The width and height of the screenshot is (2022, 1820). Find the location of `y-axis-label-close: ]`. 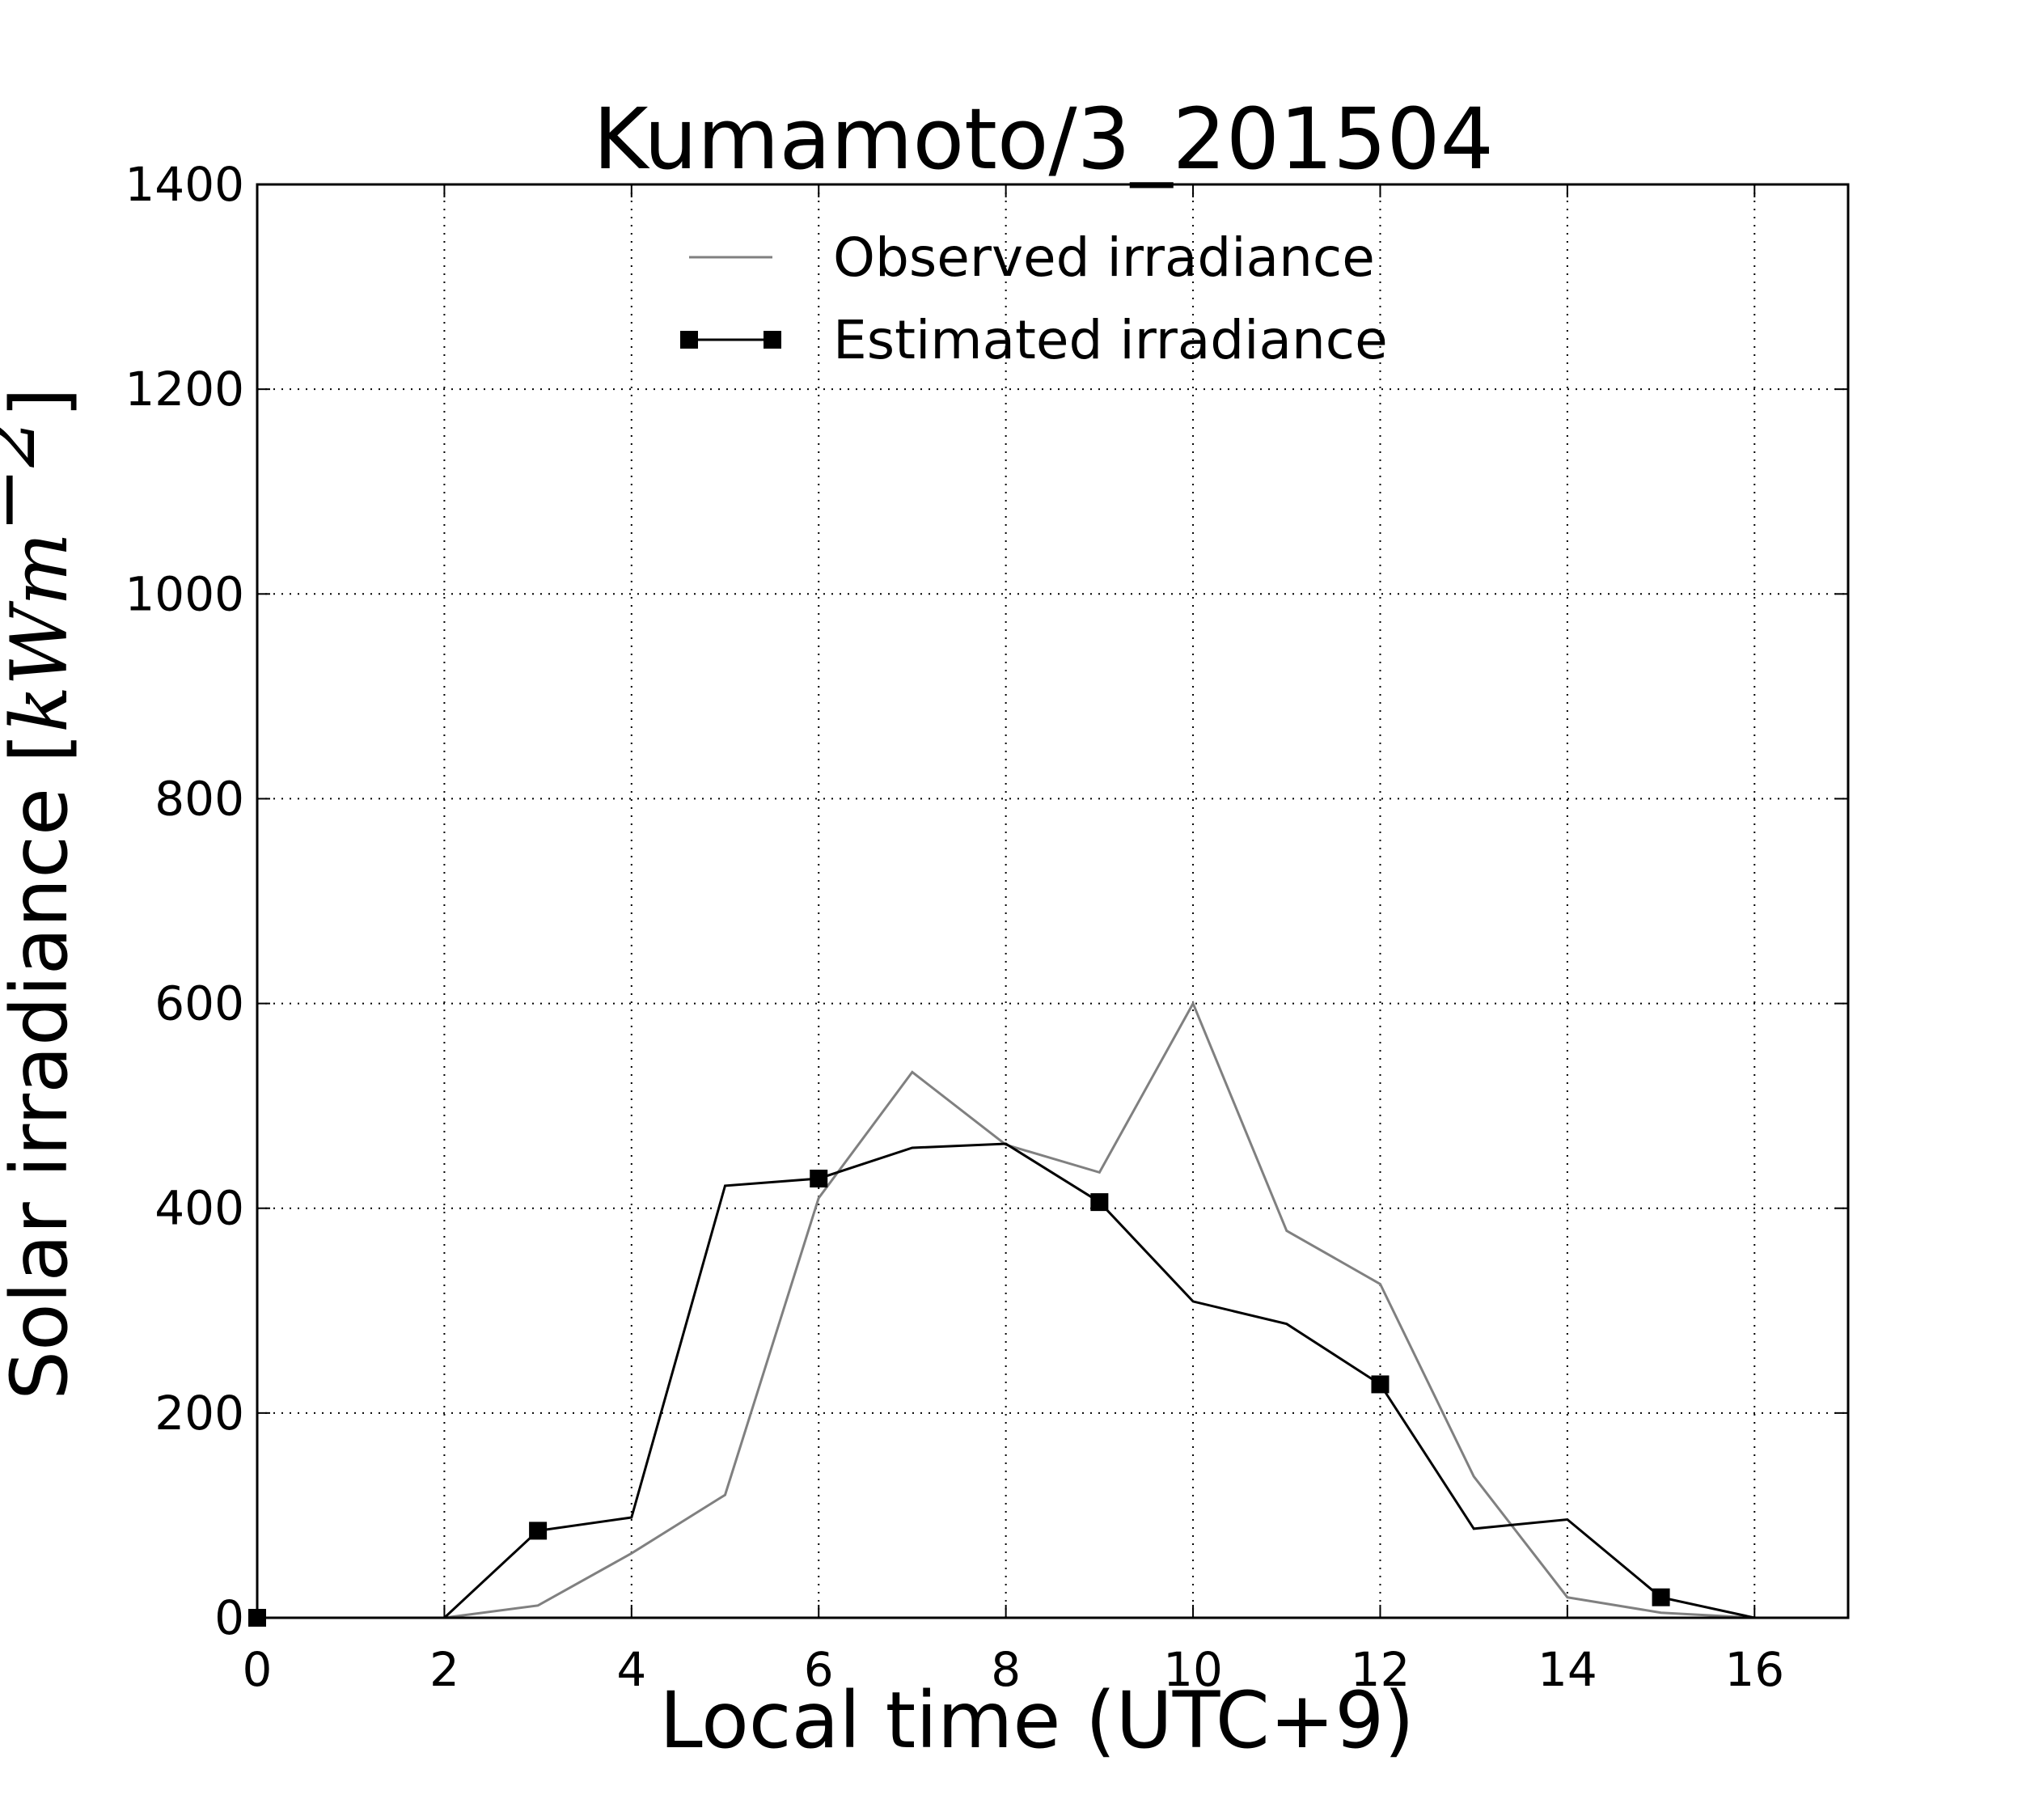

y-axis-label-close: ] is located at coordinates (42, 402).